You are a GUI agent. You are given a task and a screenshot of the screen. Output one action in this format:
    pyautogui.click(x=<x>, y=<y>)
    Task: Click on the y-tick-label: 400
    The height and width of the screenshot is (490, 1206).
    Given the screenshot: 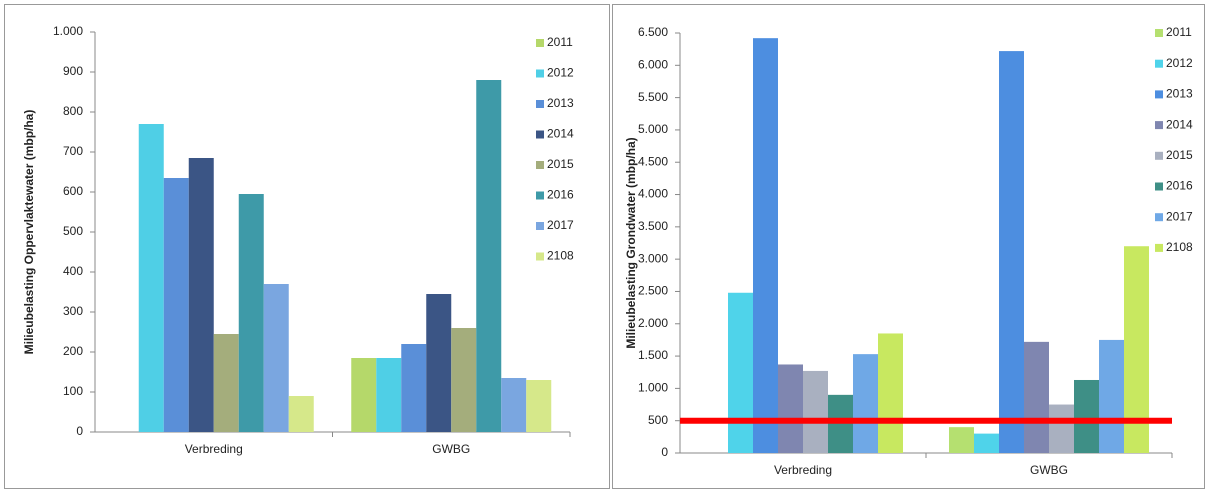 What is the action you would take?
    pyautogui.click(x=73, y=271)
    